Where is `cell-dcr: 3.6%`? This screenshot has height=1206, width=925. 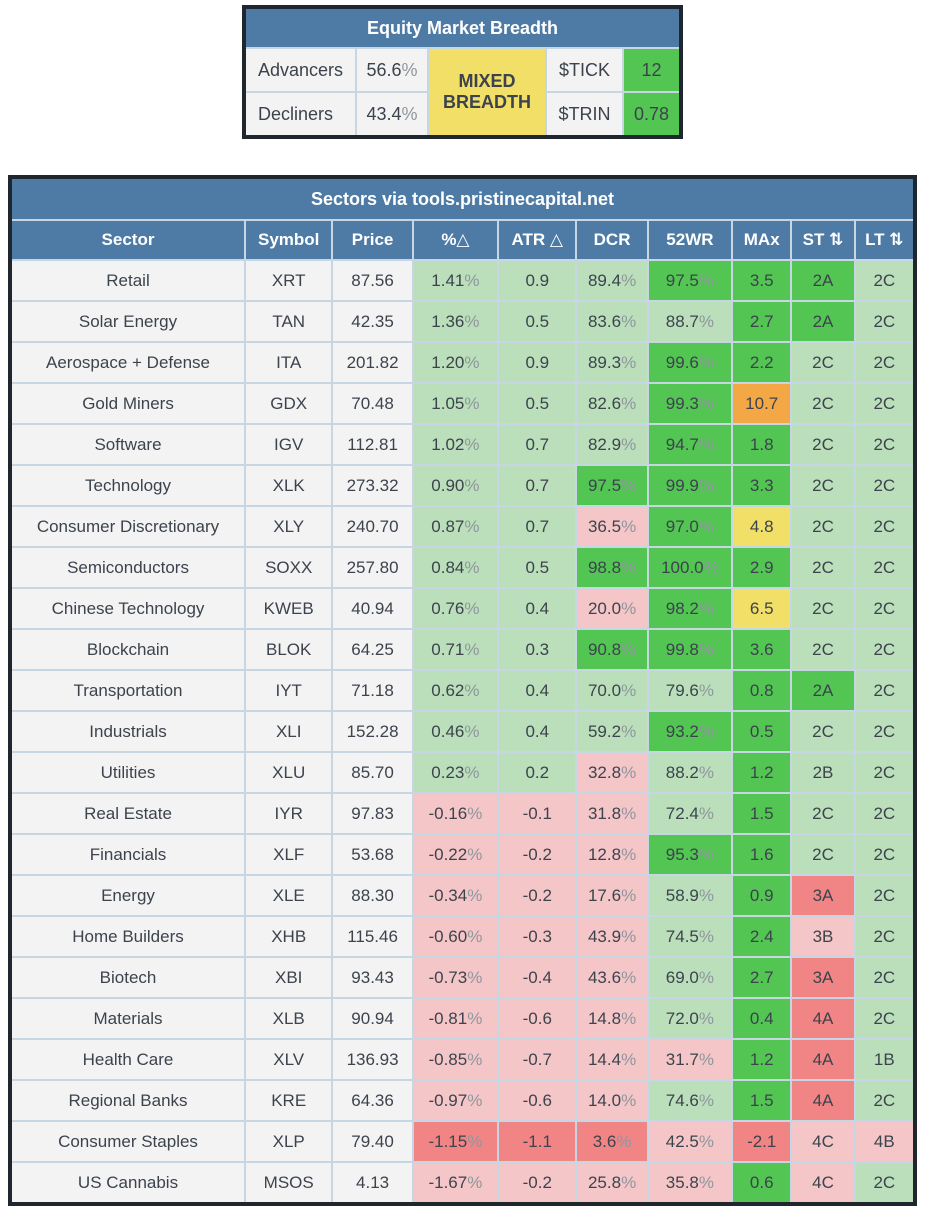
cell-dcr: 3.6% is located at coordinates (612, 1141).